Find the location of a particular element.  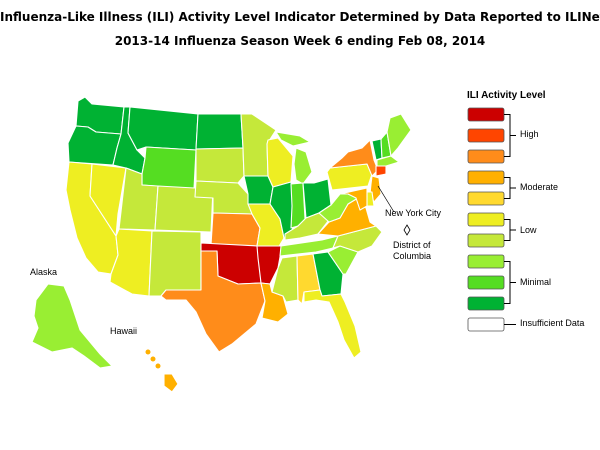

legend-label-low: Low is located at coordinates (528, 230).